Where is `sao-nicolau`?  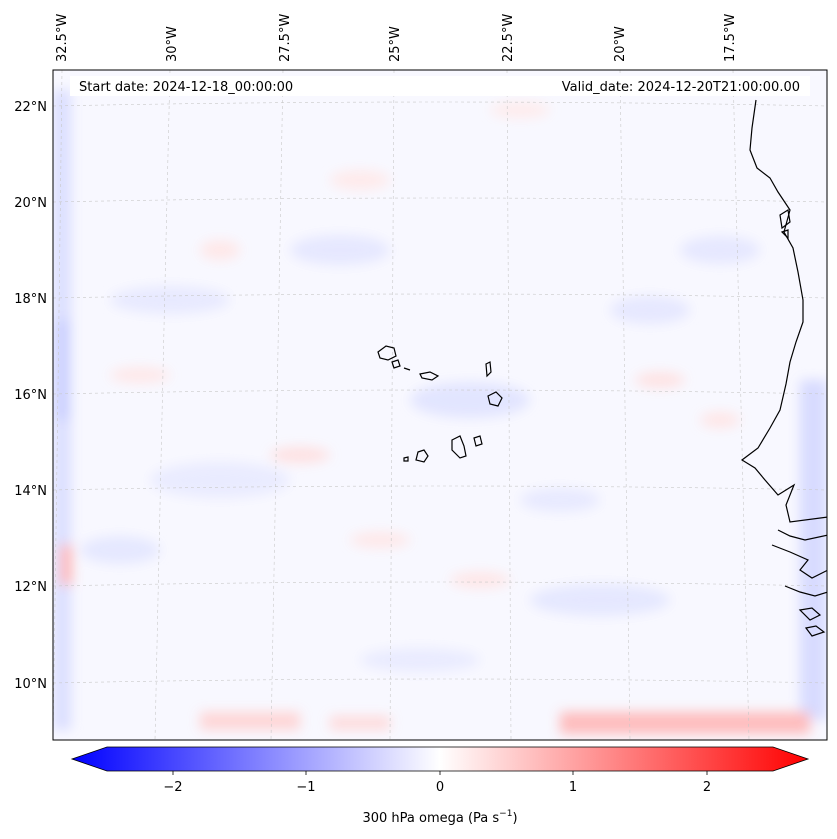
sao-nicolau is located at coordinates (429, 376).